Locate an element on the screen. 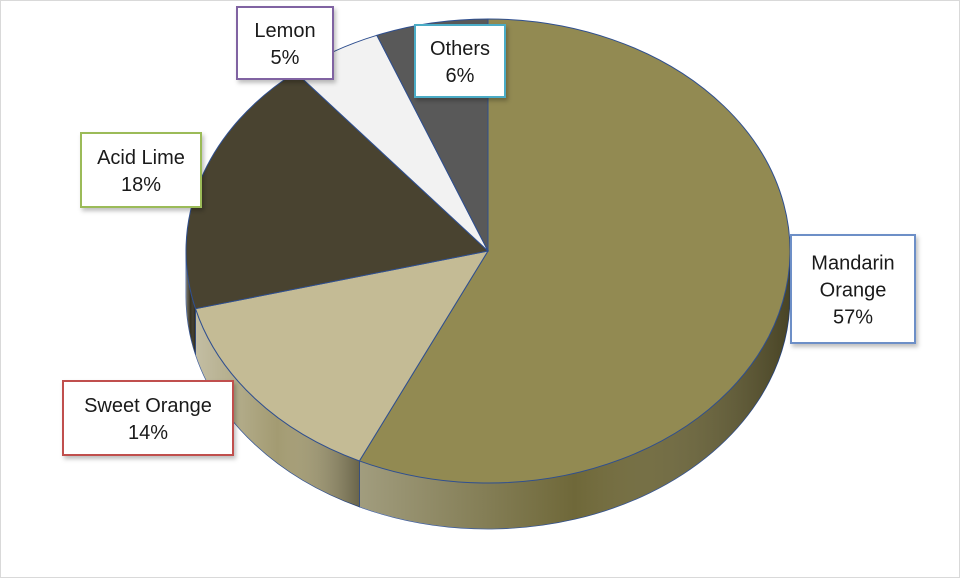 The height and width of the screenshot is (580, 962). data-label-category: Lemon is located at coordinates (284, 31).